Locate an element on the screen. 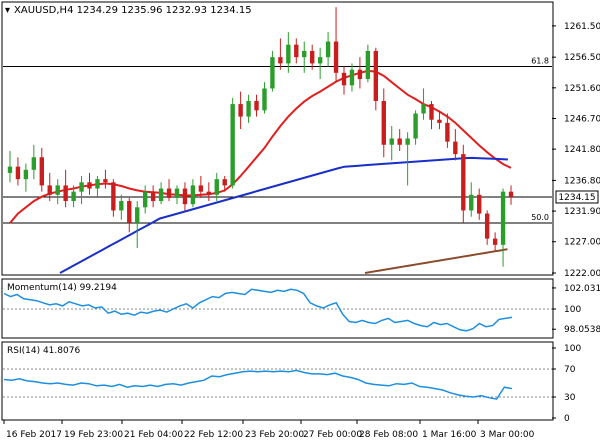 This screenshot has height=447, width=600. x-tick-label: 22 Feb 12:00 is located at coordinates (213, 435).